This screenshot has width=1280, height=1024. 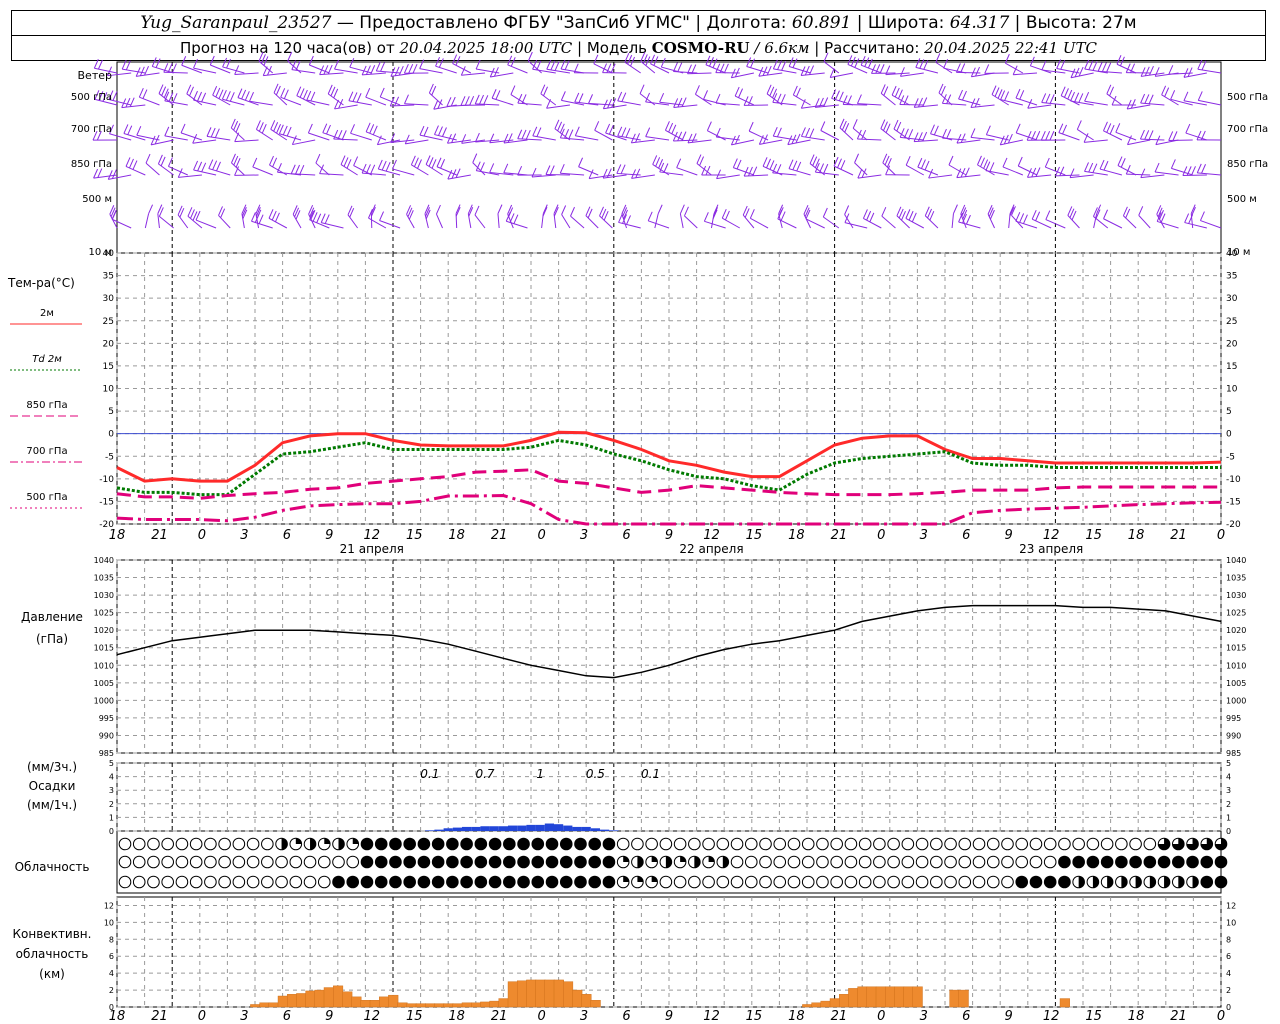 I want to click on conv-title-1: Конвективн., so click(x=52, y=934).